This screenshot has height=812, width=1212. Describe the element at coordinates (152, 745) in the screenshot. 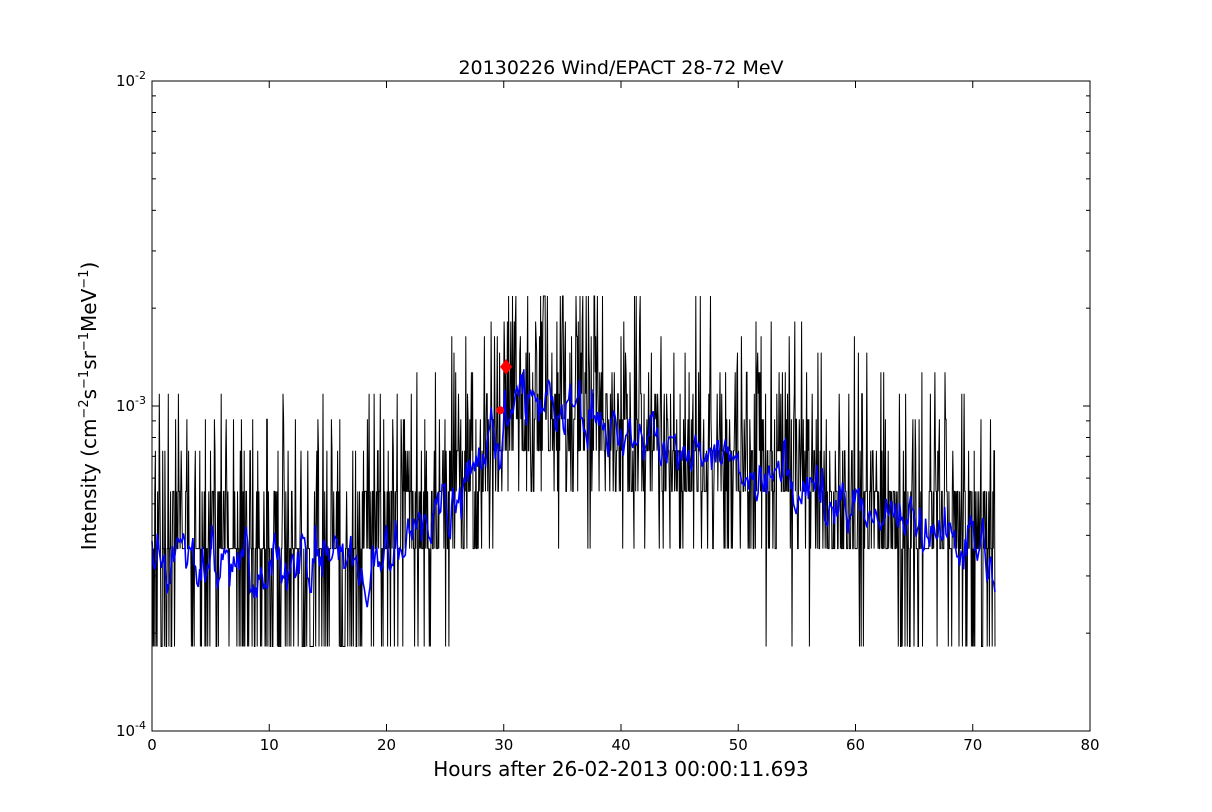

I see `x-tick-label-0: 0` at that location.